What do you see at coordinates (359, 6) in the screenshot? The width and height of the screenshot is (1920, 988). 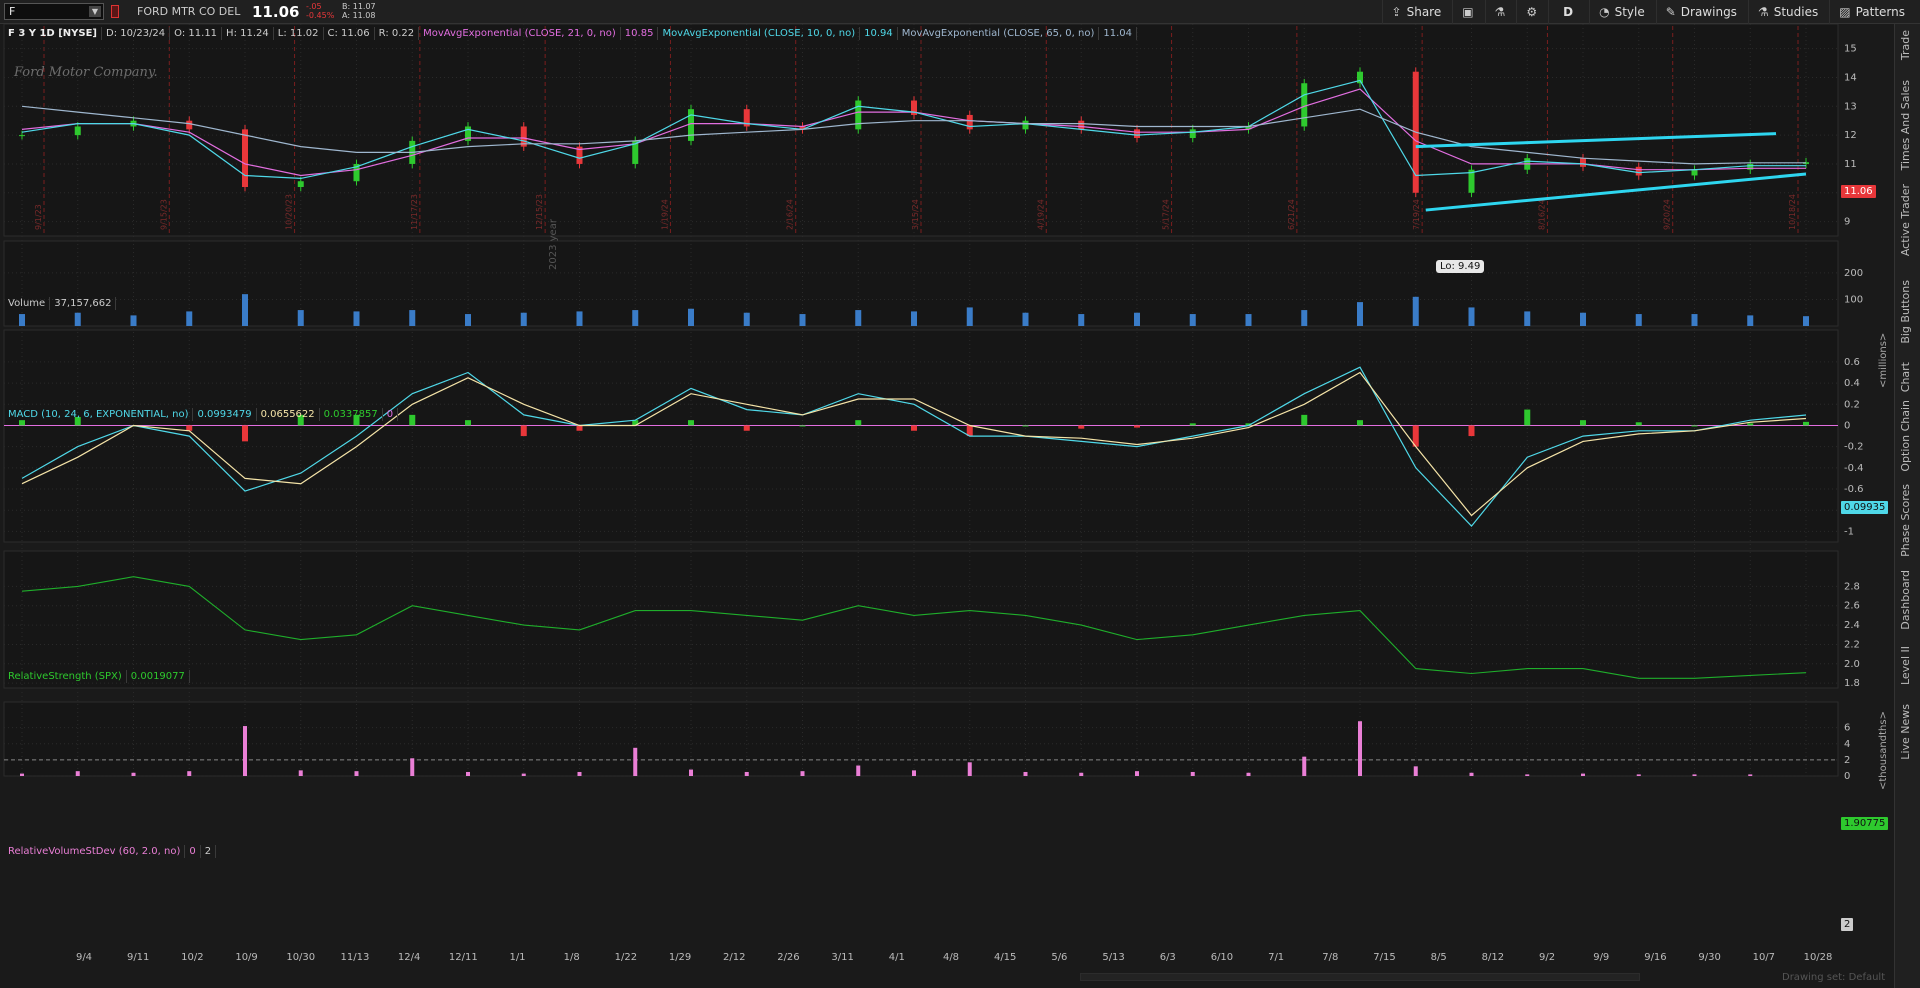 I see `bid-value: B: 11.07` at bounding box center [359, 6].